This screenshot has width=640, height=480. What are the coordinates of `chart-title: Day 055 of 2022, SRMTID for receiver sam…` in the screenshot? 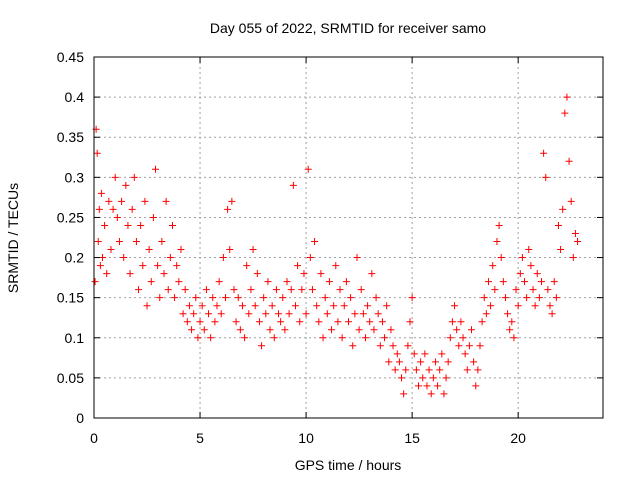 It's located at (348, 28).